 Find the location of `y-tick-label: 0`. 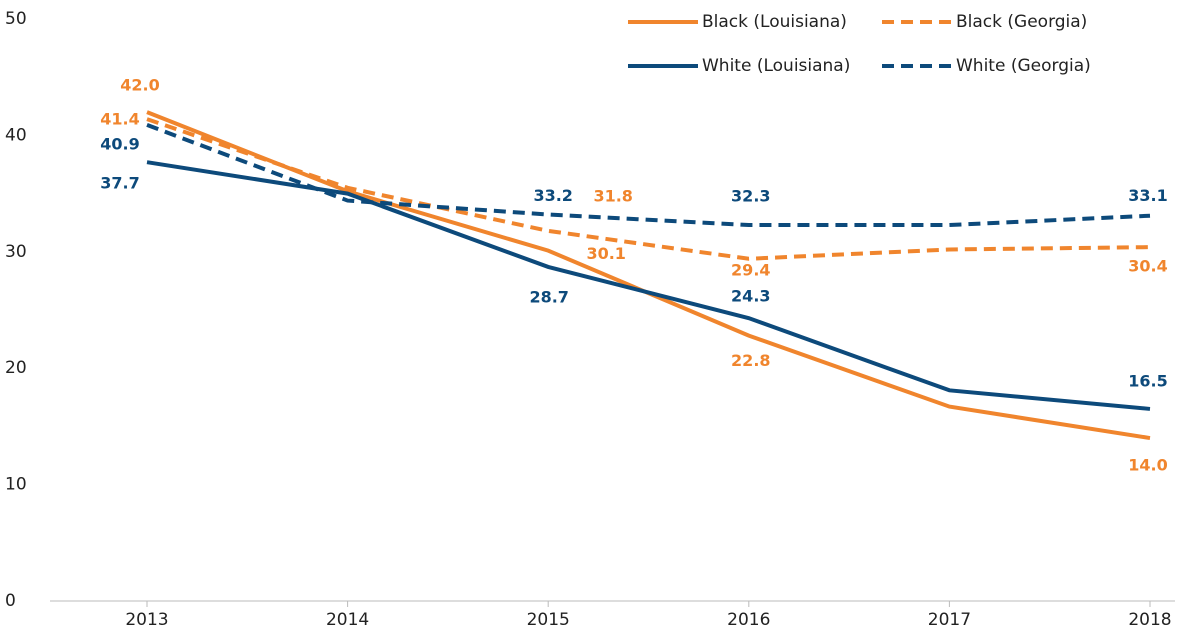

y-tick-label: 0 is located at coordinates (10, 601).